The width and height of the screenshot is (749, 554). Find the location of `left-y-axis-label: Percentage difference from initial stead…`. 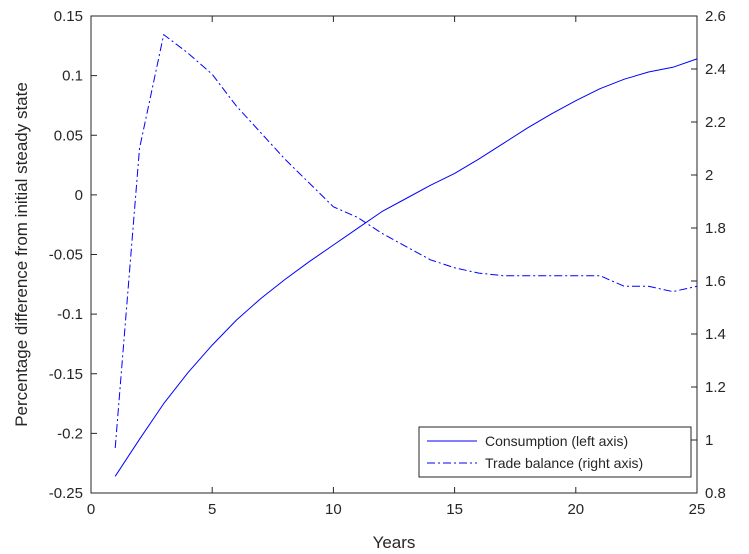

left-y-axis-label: Percentage difference from initial stead… is located at coordinates (21, 254).